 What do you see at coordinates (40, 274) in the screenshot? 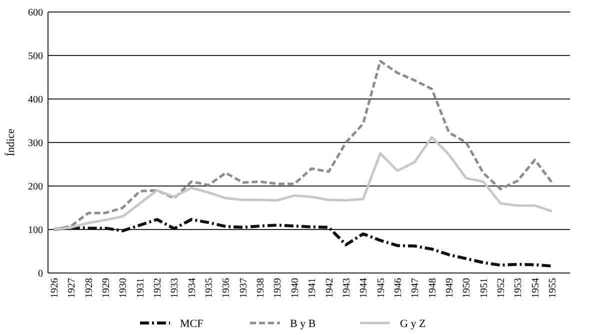
I see `y-tick-label: 0` at bounding box center [40, 274].